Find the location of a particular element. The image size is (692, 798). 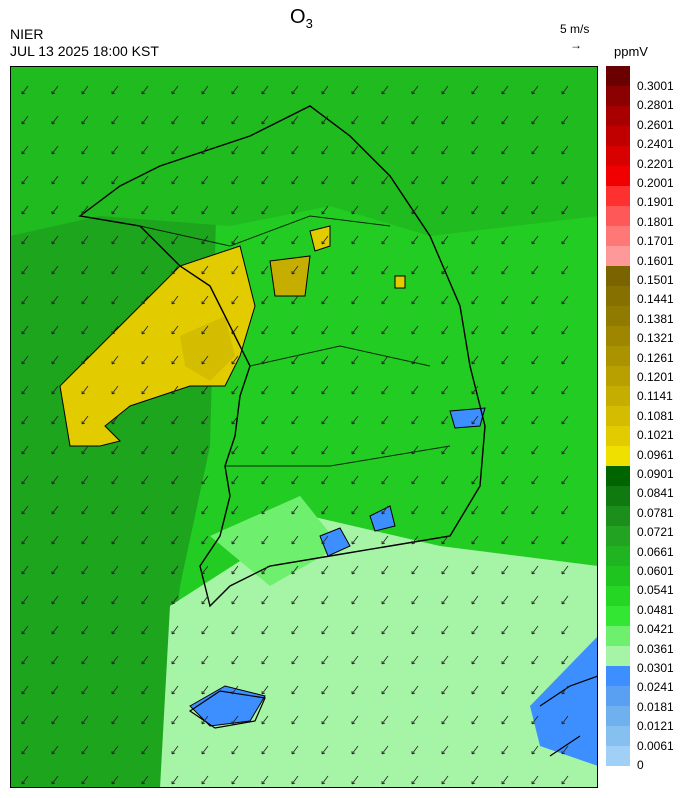

colorbar-label: 0.2201 is located at coordinates (655, 163).